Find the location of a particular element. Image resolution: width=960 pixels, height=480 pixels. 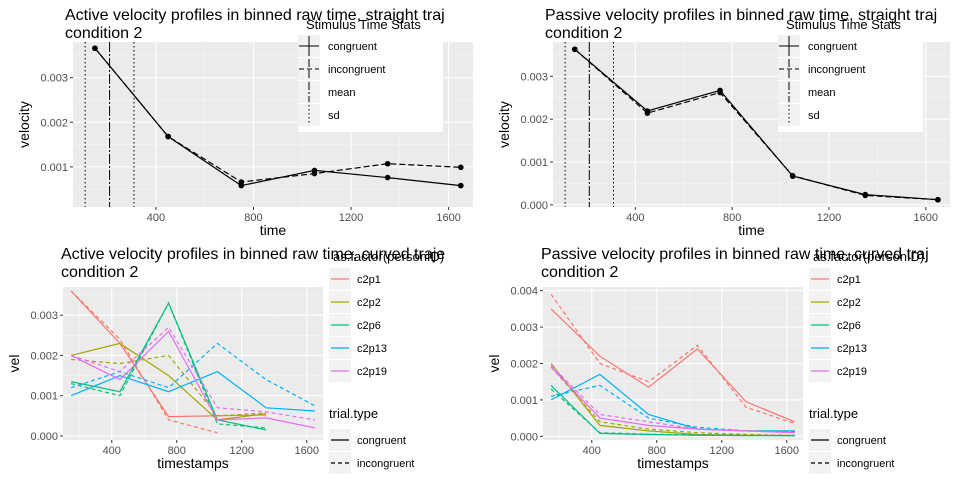

series-line-c2p6-incongruent is located at coordinates (672, 412).